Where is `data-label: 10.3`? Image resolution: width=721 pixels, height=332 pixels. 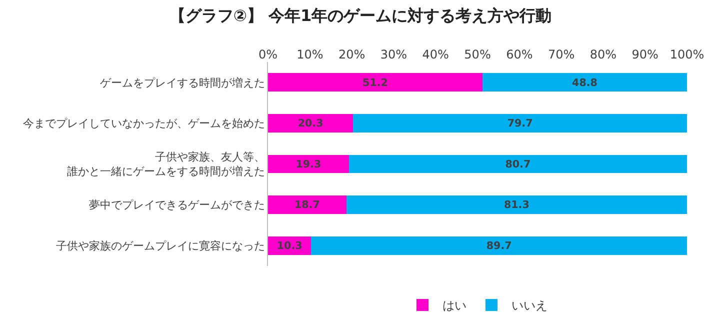 data-label: 10.3 is located at coordinates (289, 246).